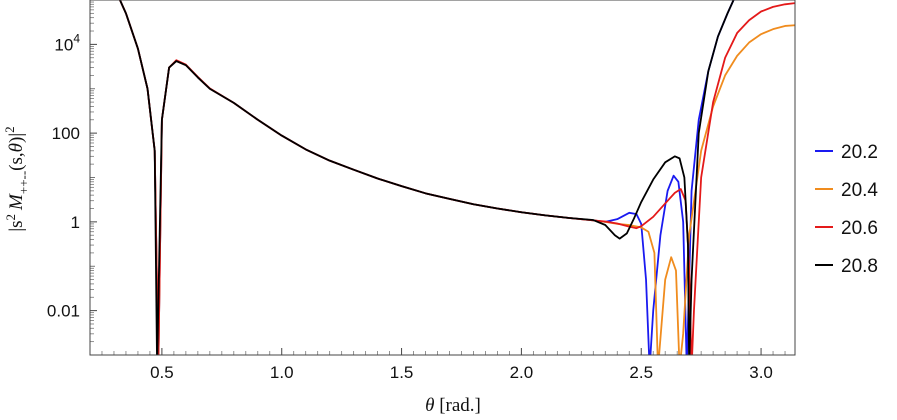 This screenshot has width=897, height=420. Describe the element at coordinates (429, 405) in the screenshot. I see `xlabel-theta: θ` at that location.